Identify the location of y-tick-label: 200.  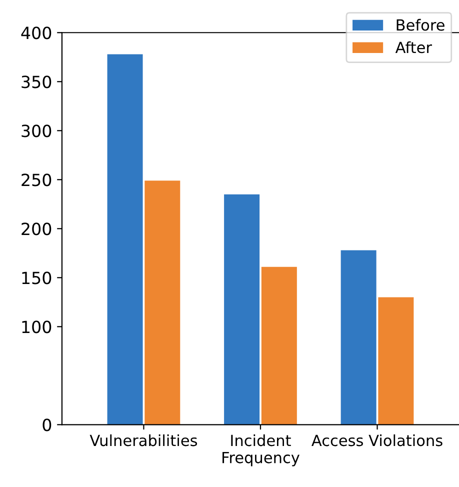
(37, 229).